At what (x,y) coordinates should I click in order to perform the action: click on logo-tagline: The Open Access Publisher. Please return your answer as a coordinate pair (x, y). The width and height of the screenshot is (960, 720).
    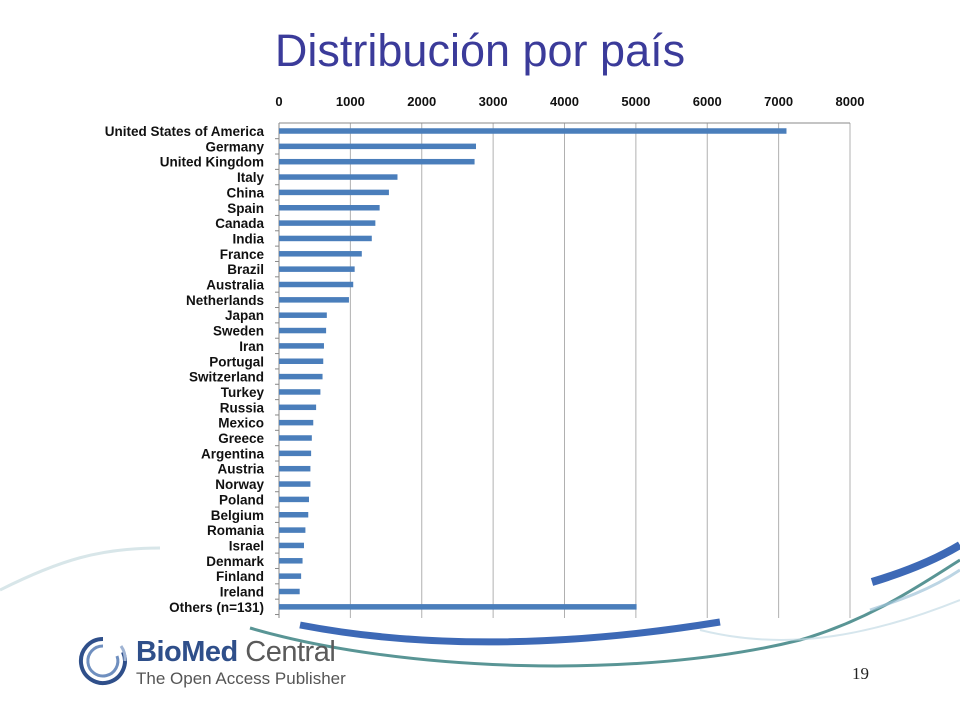
    Looking at the image, I should click on (241, 678).